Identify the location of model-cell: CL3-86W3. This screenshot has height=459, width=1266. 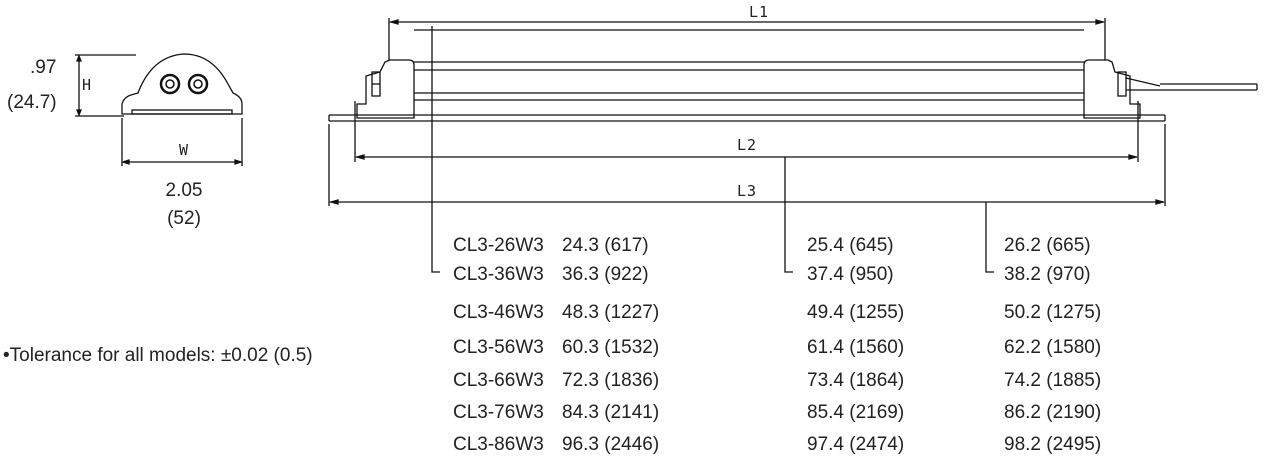
(498, 444).